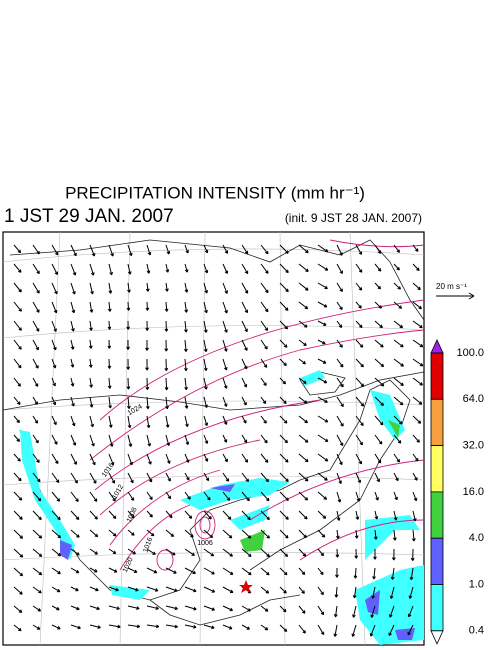 The image size is (500, 650). What do you see at coordinates (437, 346) in the screenshot?
I see `colorbar-top` at bounding box center [437, 346].